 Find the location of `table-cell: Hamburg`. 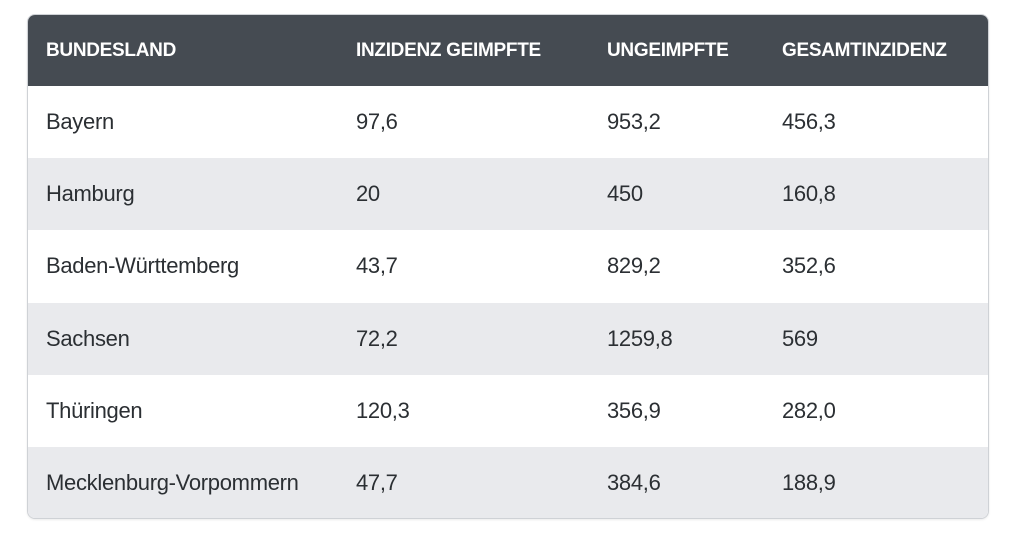

table-cell: Hamburg is located at coordinates (90, 194).